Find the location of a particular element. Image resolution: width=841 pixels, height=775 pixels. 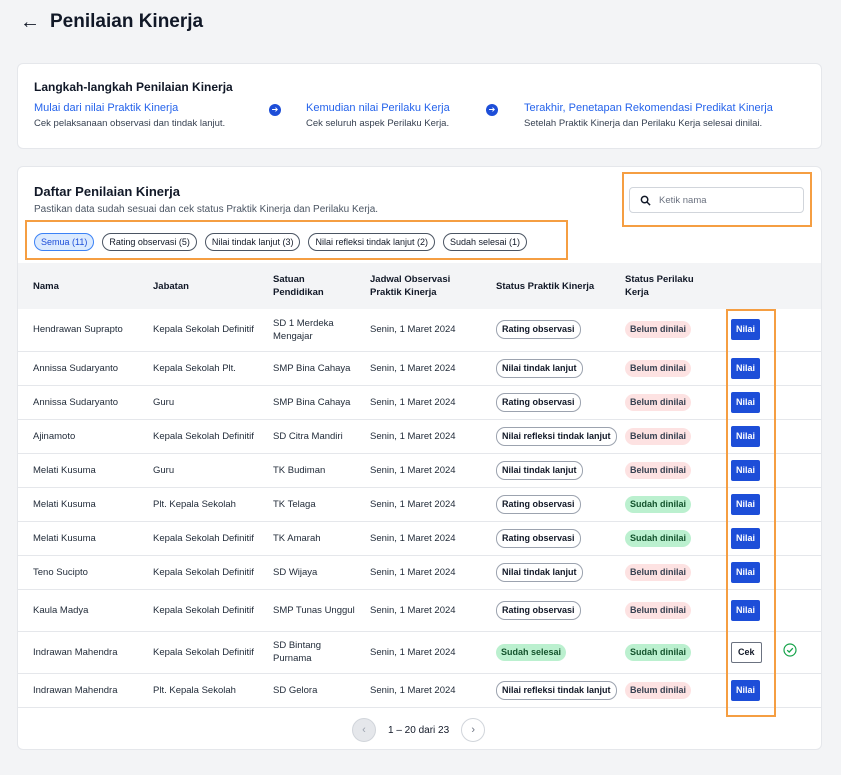

cell-satuan: SMP Bina Cahaya is located at coordinates (306, 368).